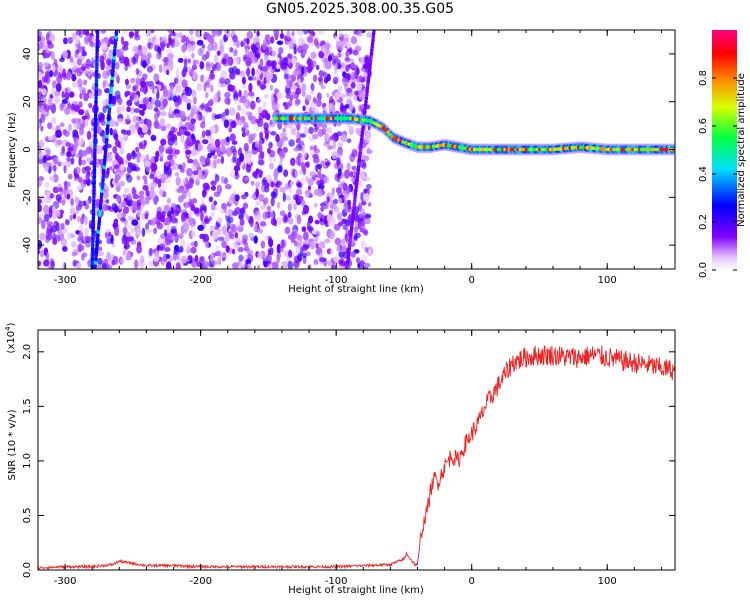 The image size is (750, 600). Describe the element at coordinates (27, 54) in the screenshot. I see `y-tick-label: 40` at that location.